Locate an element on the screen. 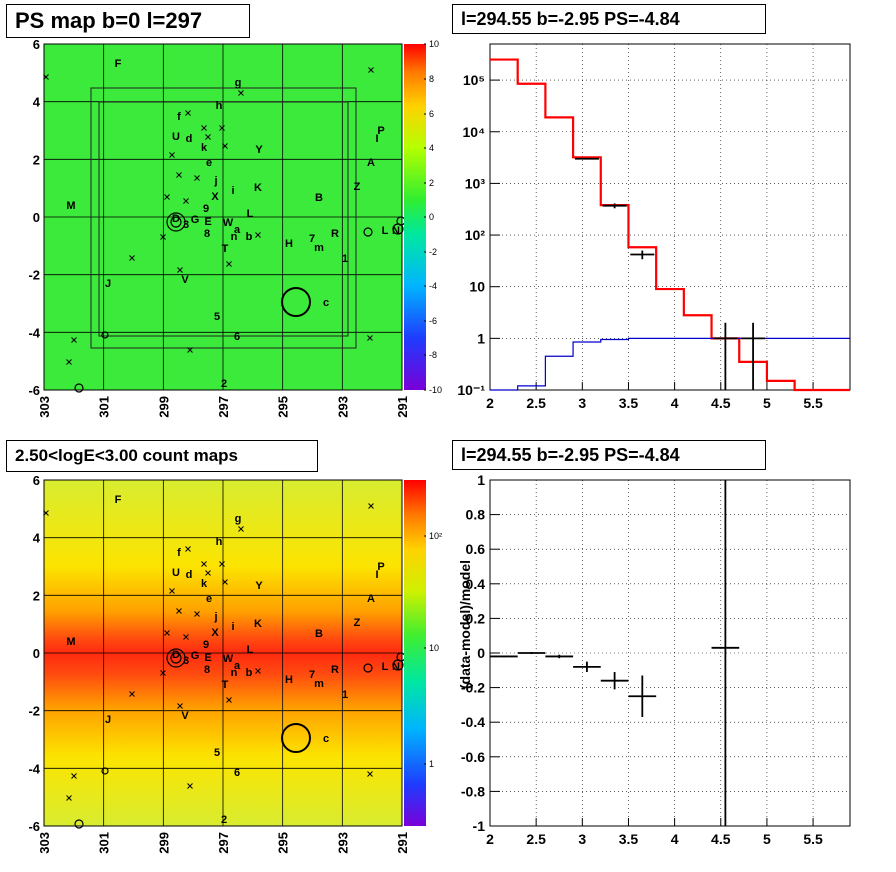 This screenshot has width=896, height=872. y-tick-label: -0.2 is located at coordinates (473, 688).